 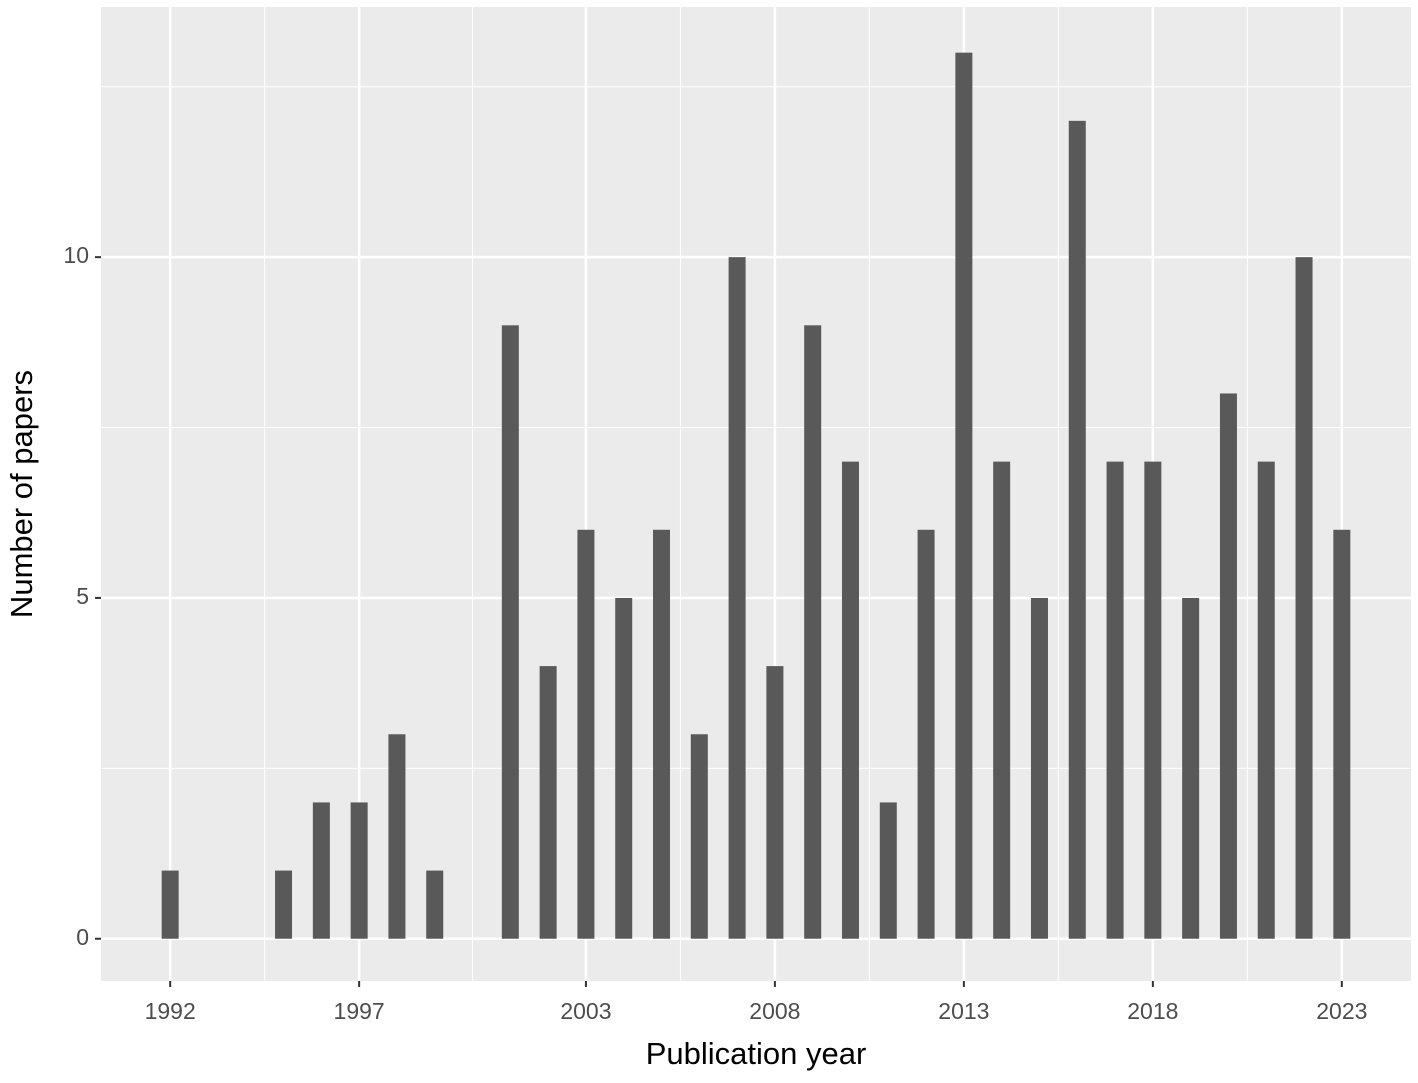 What do you see at coordinates (170, 1011) in the screenshot?
I see `x-tick-label: 1992` at bounding box center [170, 1011].